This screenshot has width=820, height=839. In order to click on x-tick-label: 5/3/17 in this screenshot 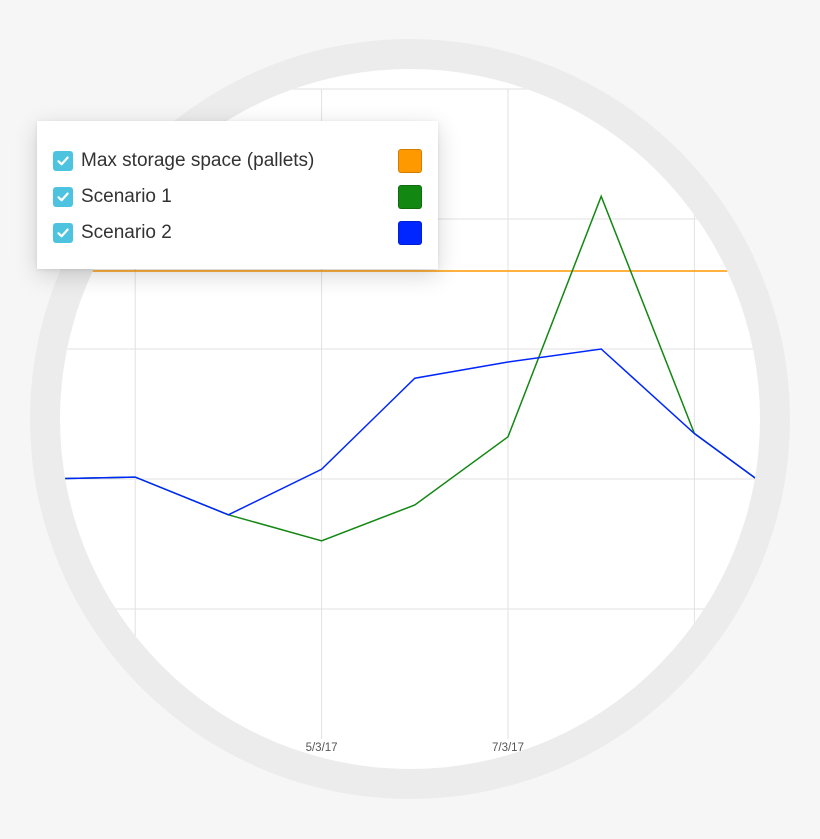, I will do `click(322, 748)`.